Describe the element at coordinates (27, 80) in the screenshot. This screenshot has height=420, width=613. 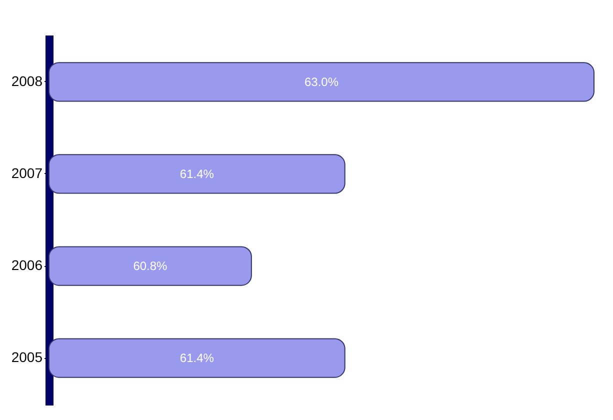
I see `y-tick-label: 2008` at that location.